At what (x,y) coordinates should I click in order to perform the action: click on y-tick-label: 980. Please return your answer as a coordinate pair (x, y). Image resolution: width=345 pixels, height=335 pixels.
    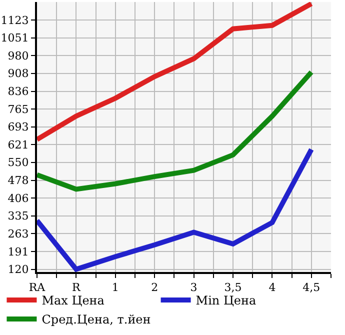
    Looking at the image, I should click on (18, 55).